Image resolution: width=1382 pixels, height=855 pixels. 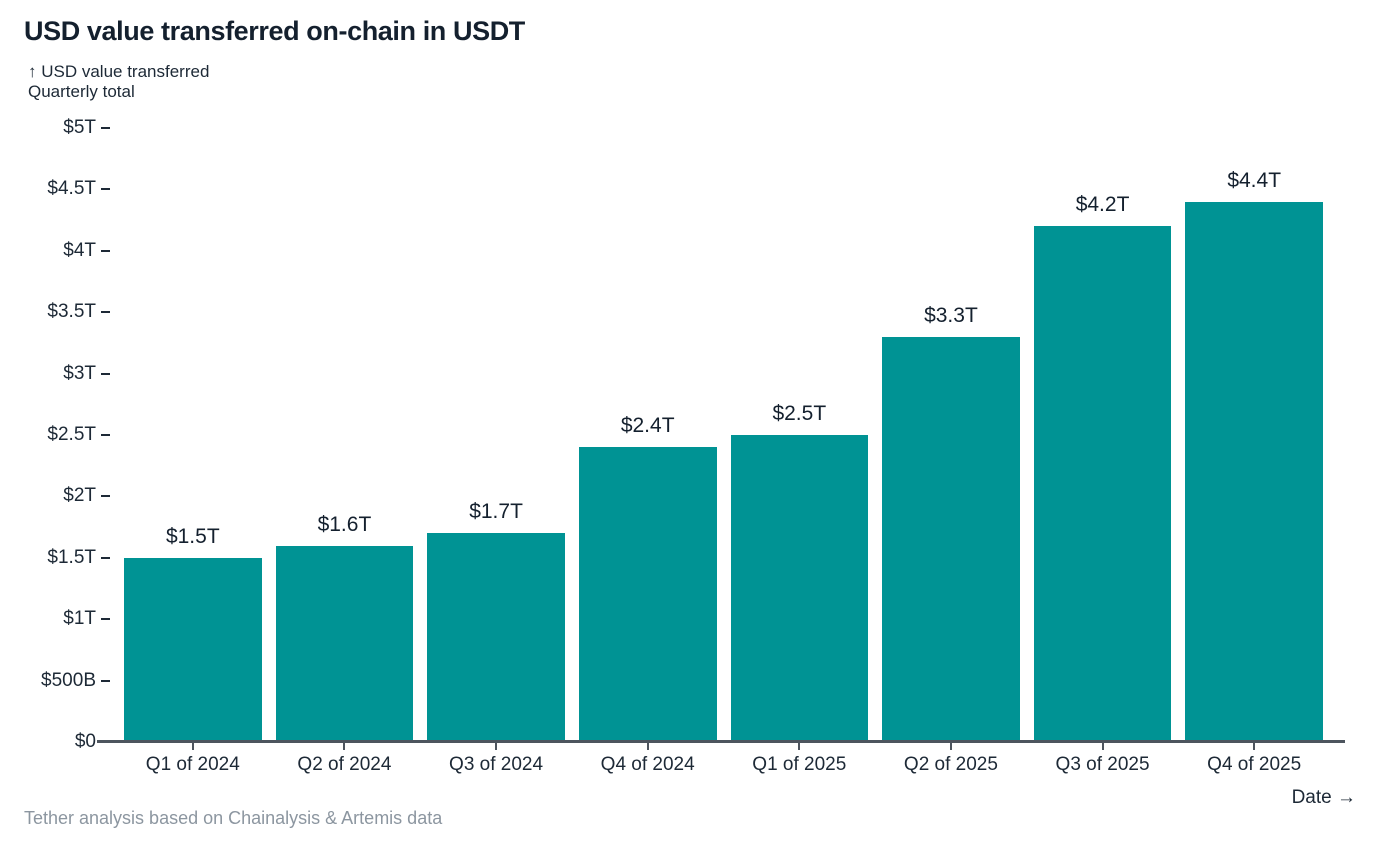 What do you see at coordinates (799, 764) in the screenshot?
I see `x-axis-tick-label: Q1 of 2025` at bounding box center [799, 764].